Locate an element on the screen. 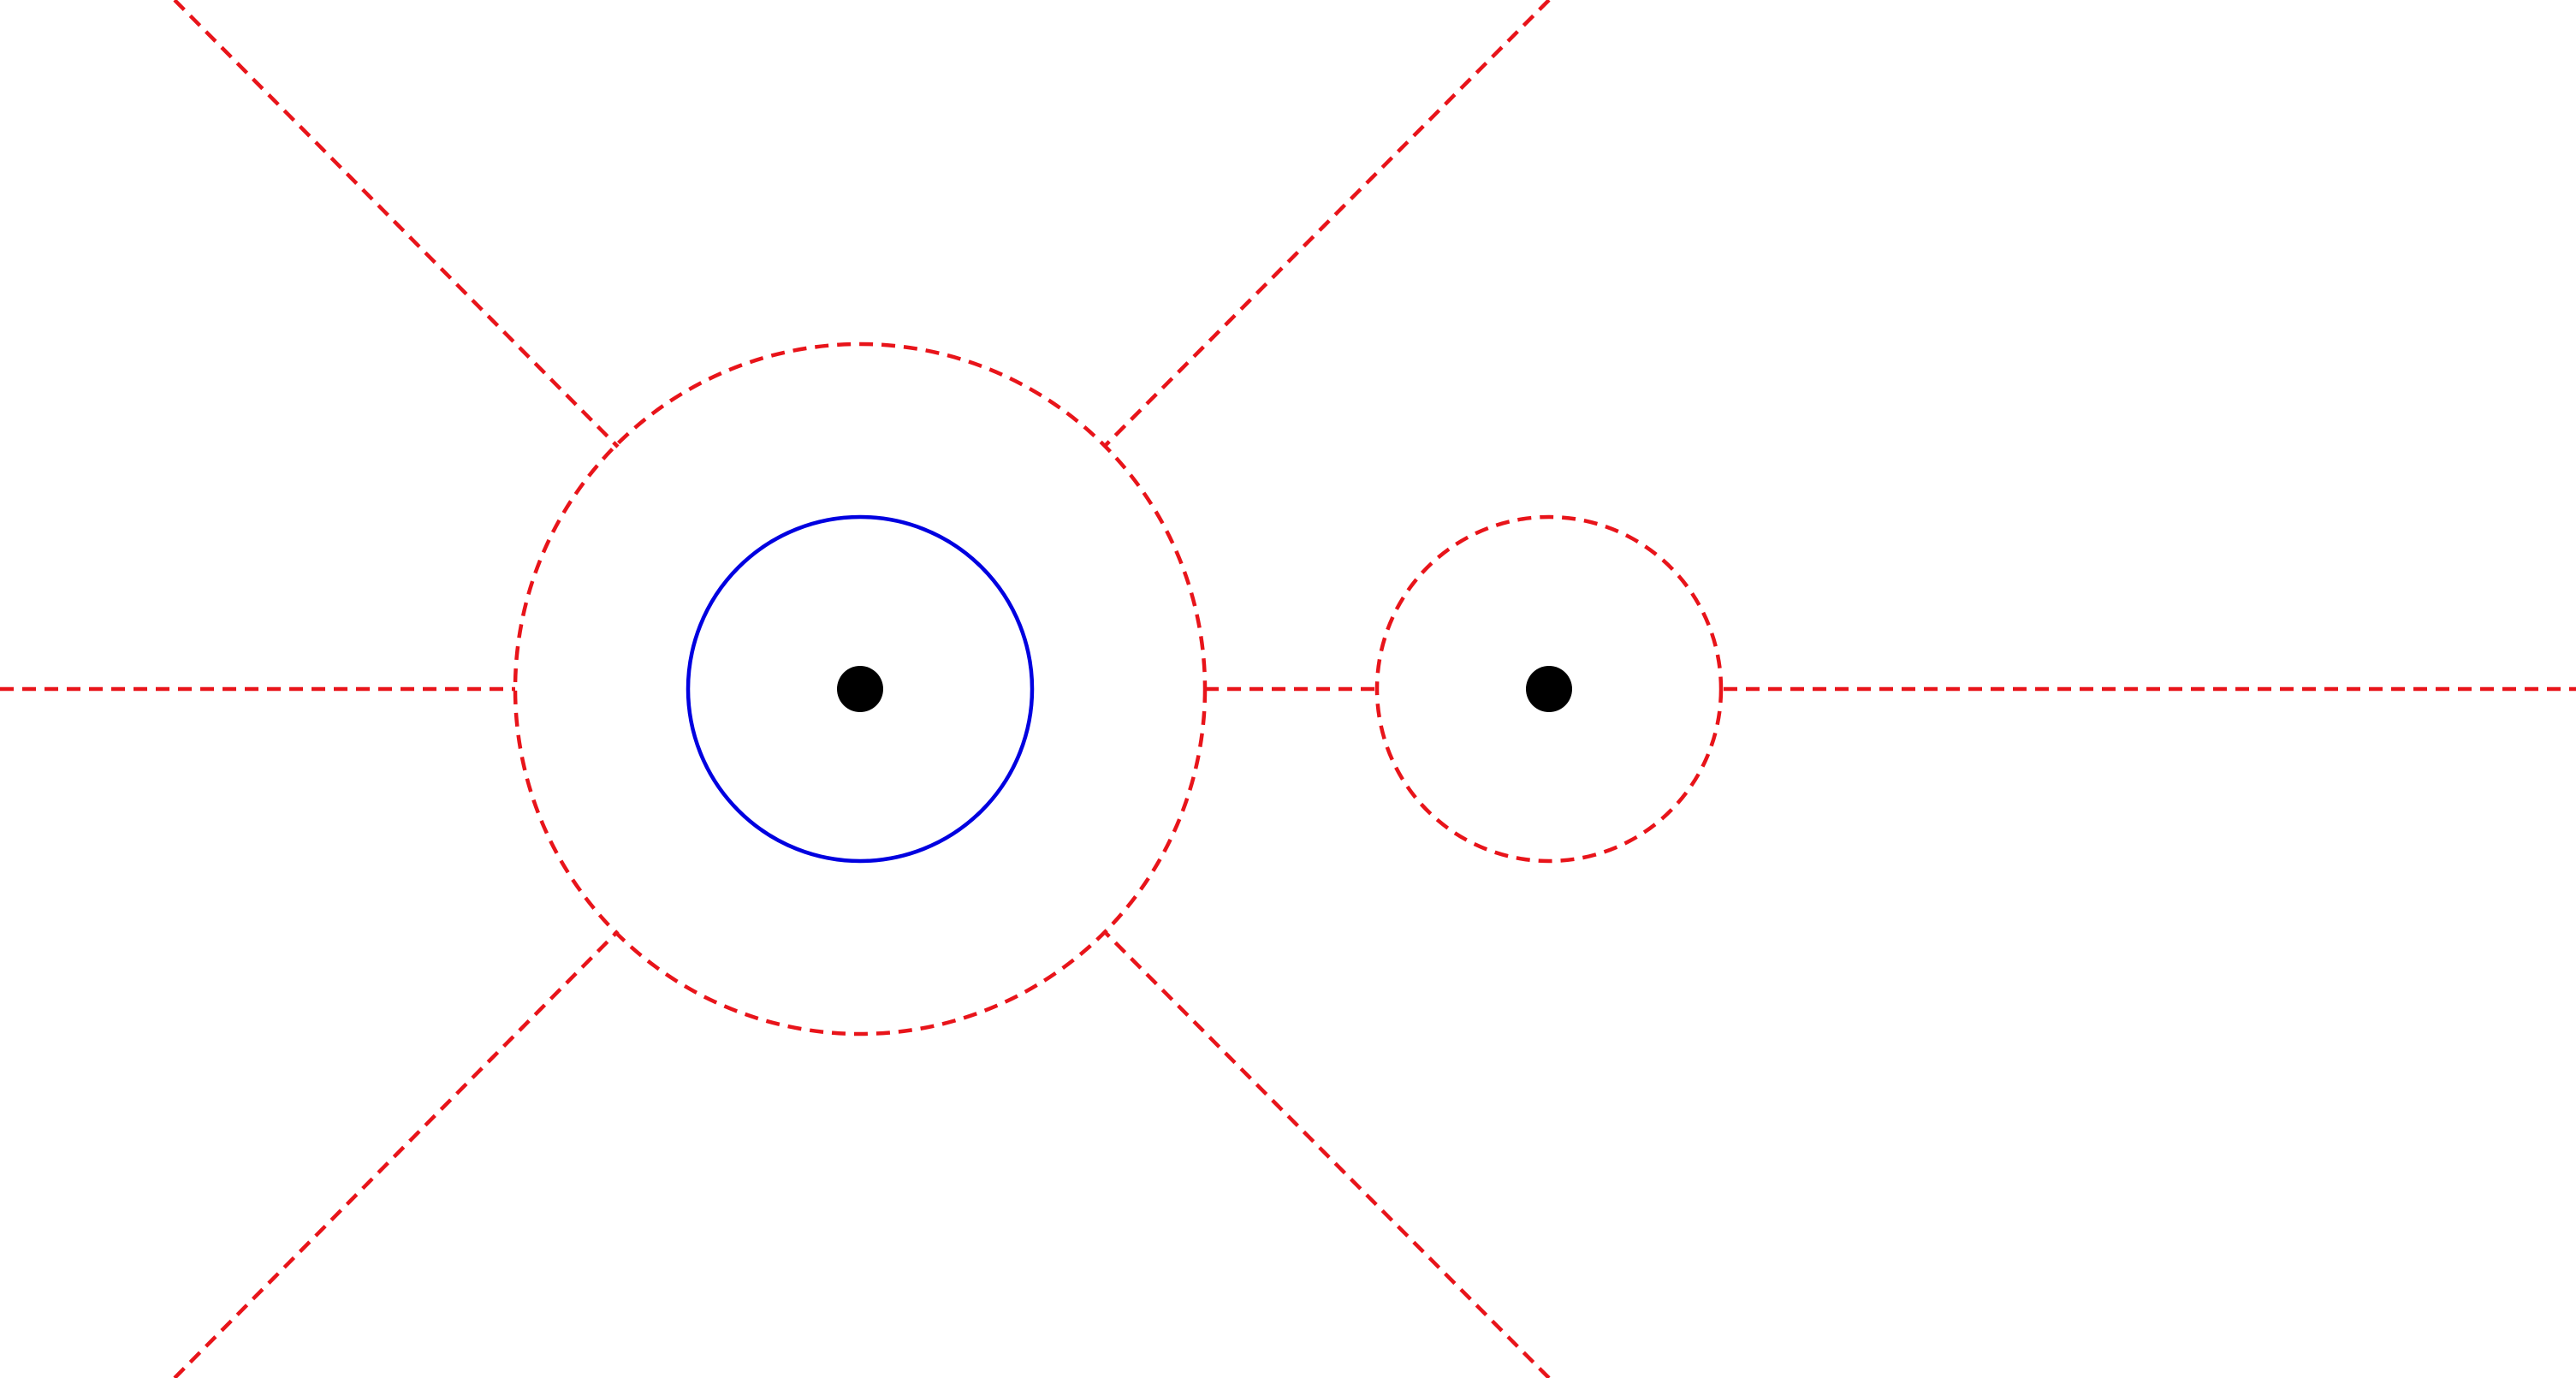 This screenshot has height=1378, width=2576. inner-solid-circle-left is located at coordinates (860, 689).